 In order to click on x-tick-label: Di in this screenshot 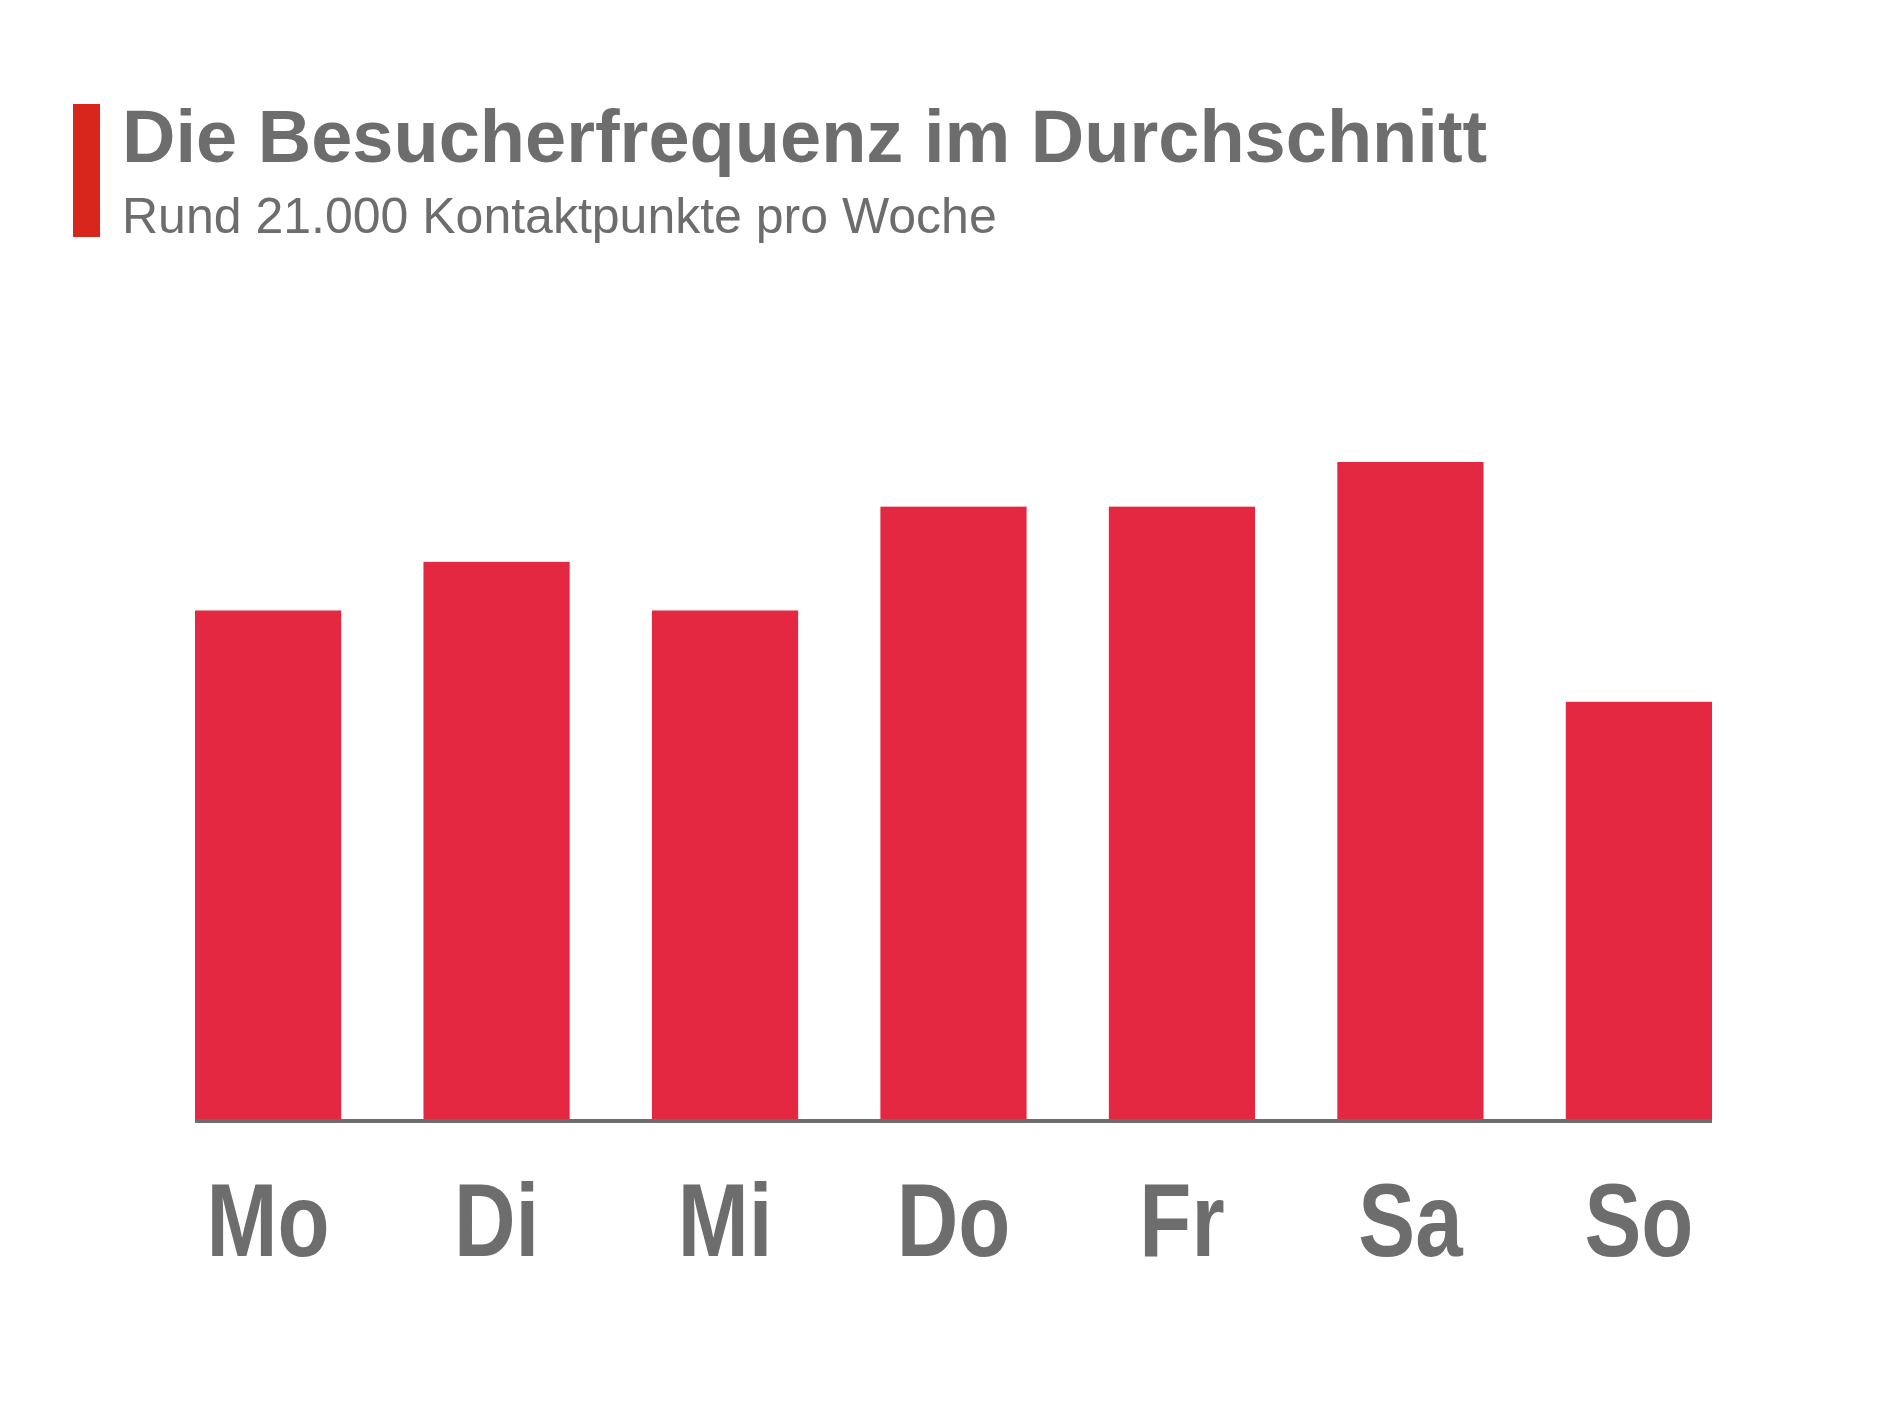, I will do `click(496, 1219)`.